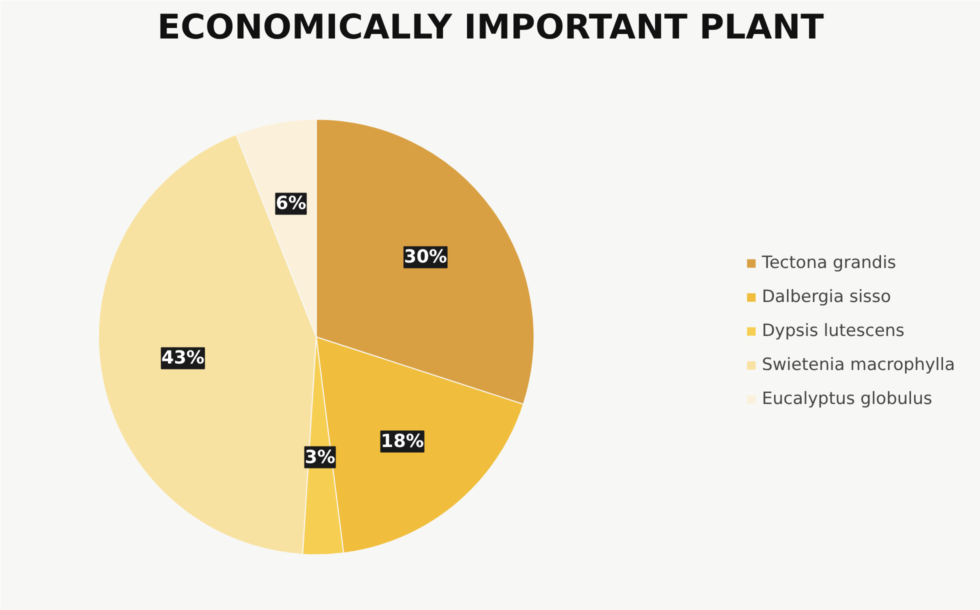  I want to click on legend-label: Tectona grandis, so click(829, 263).